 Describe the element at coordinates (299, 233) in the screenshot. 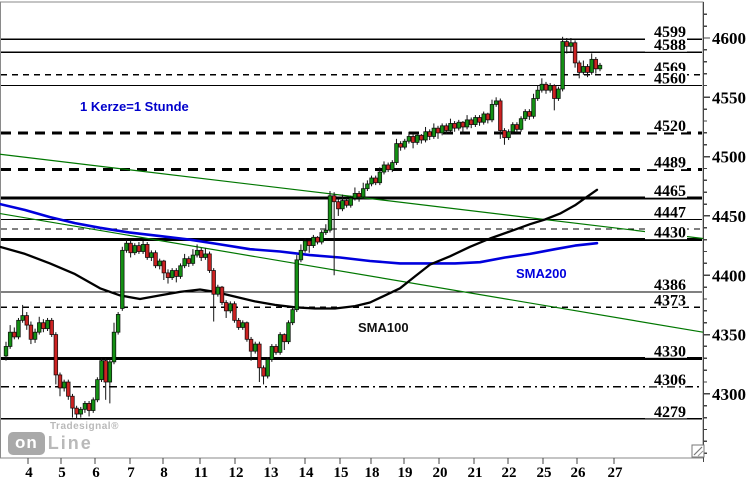

I see `sma200-line` at that location.